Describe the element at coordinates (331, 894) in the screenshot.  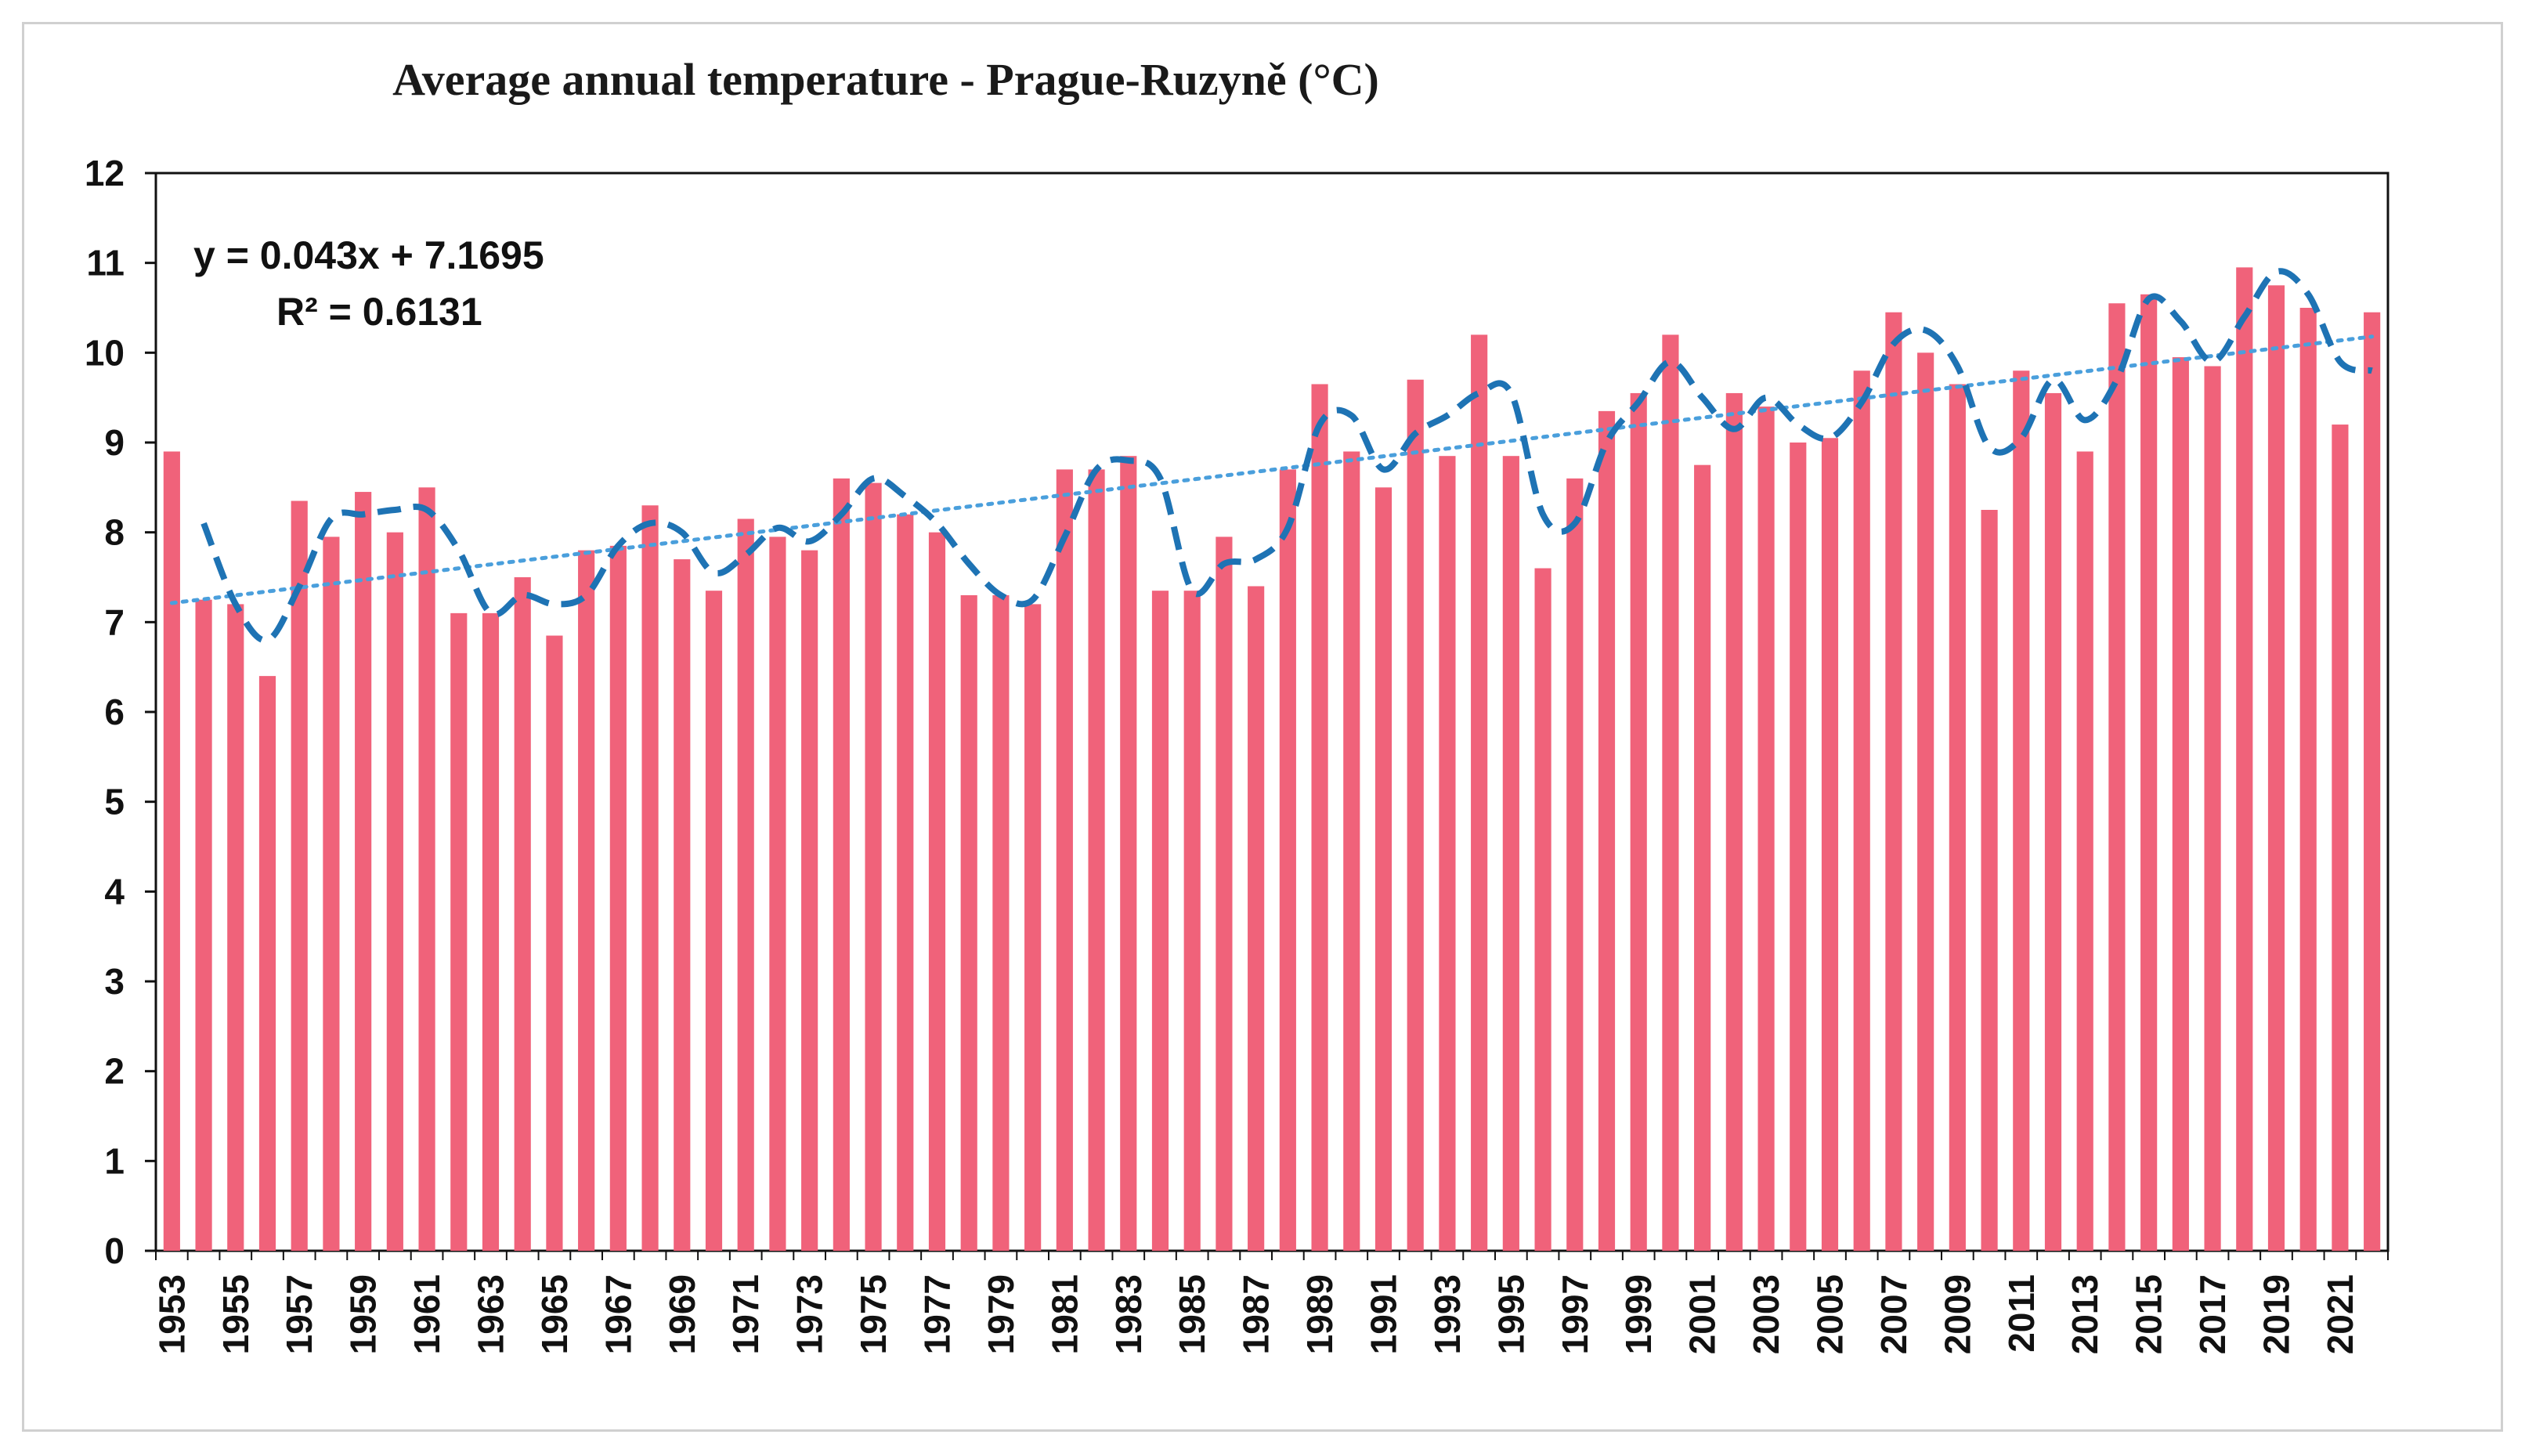
I see `bar-1958` at that location.